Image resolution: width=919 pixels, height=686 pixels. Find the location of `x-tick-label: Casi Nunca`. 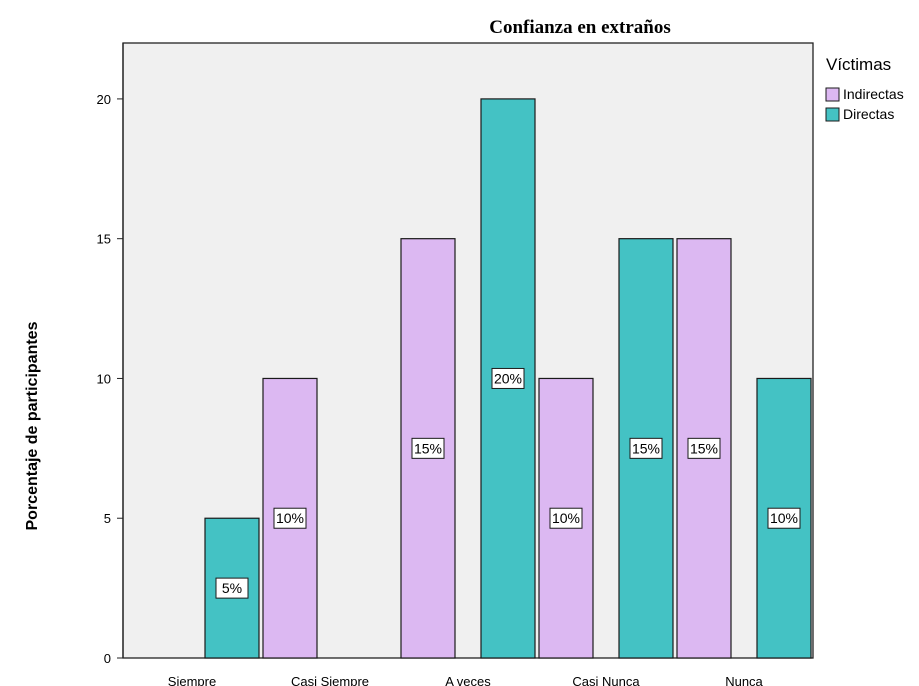

x-tick-label: Casi Nunca is located at coordinates (606, 680).